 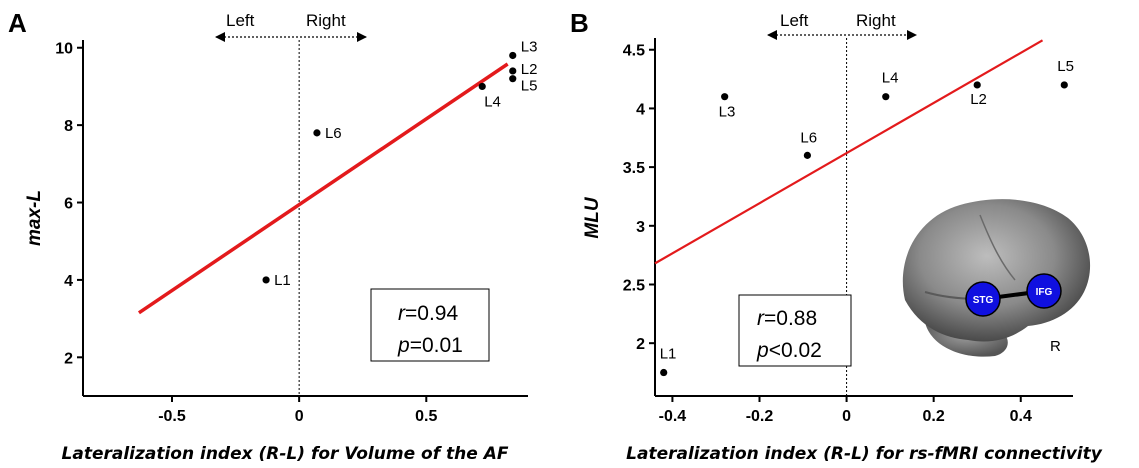 I want to click on x-tick-label: -0.5, so click(x=172, y=416).